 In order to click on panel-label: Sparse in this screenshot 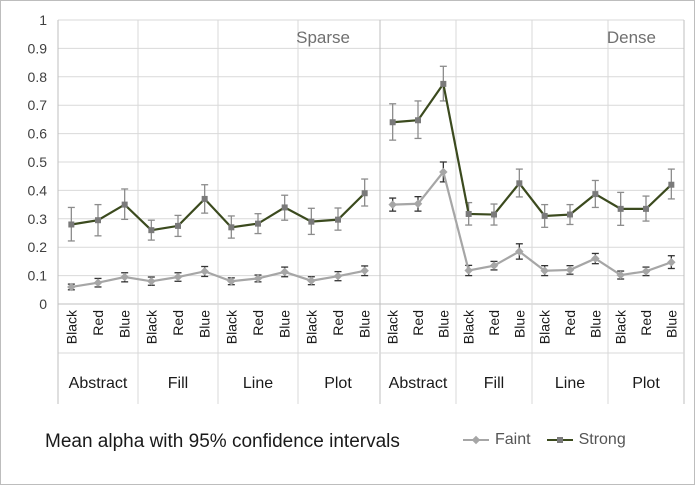, I will do `click(323, 37)`.